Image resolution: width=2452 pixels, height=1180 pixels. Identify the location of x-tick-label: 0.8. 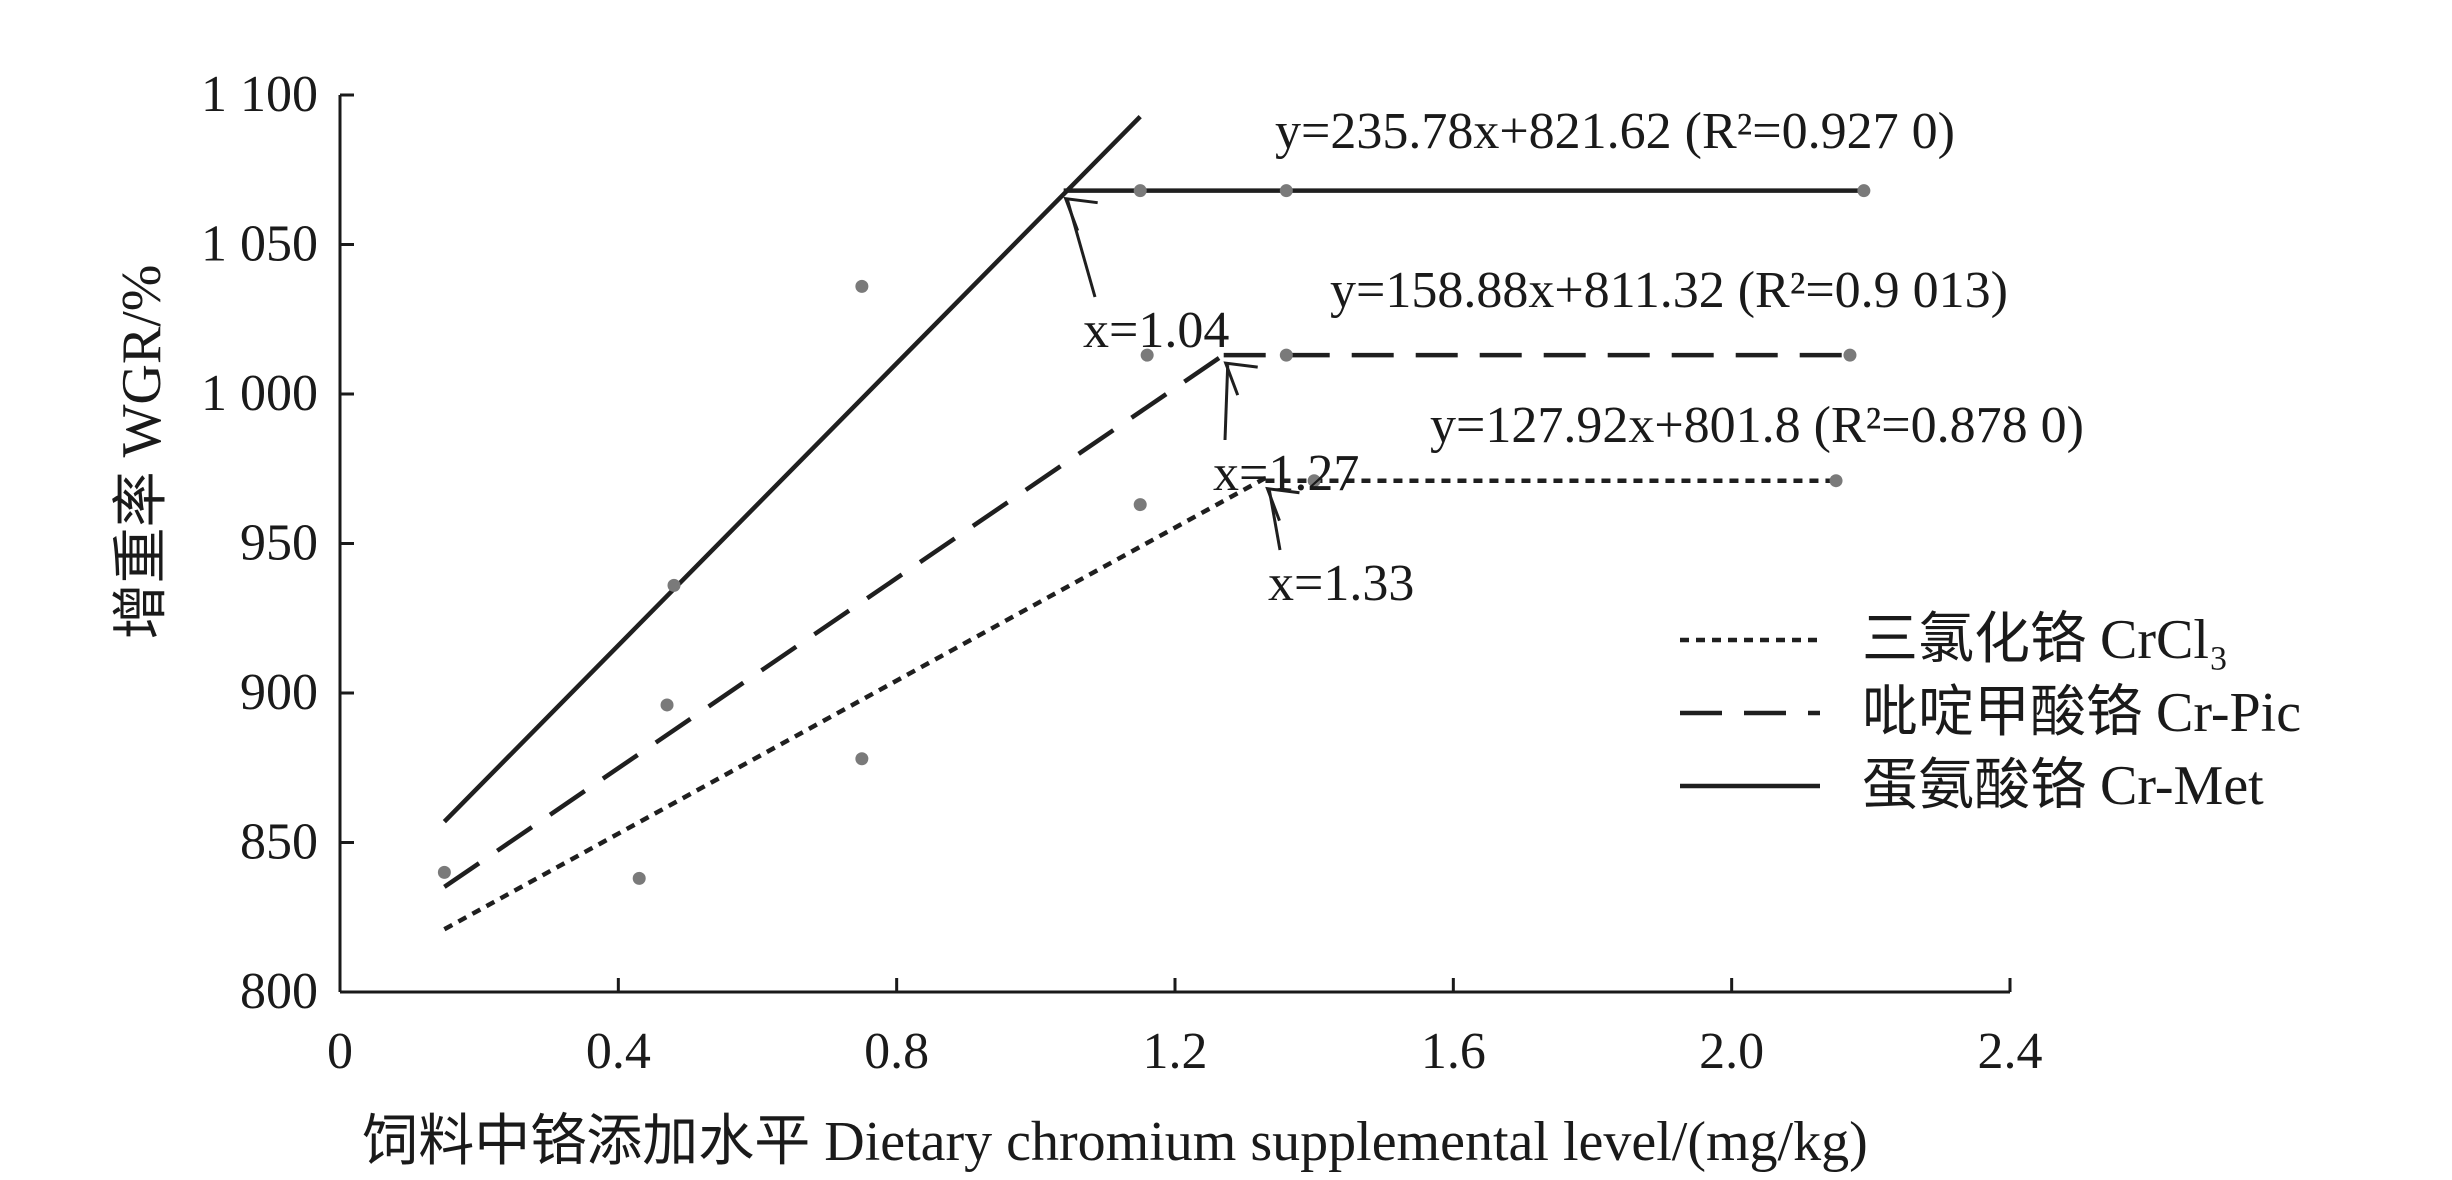
(896, 1051).